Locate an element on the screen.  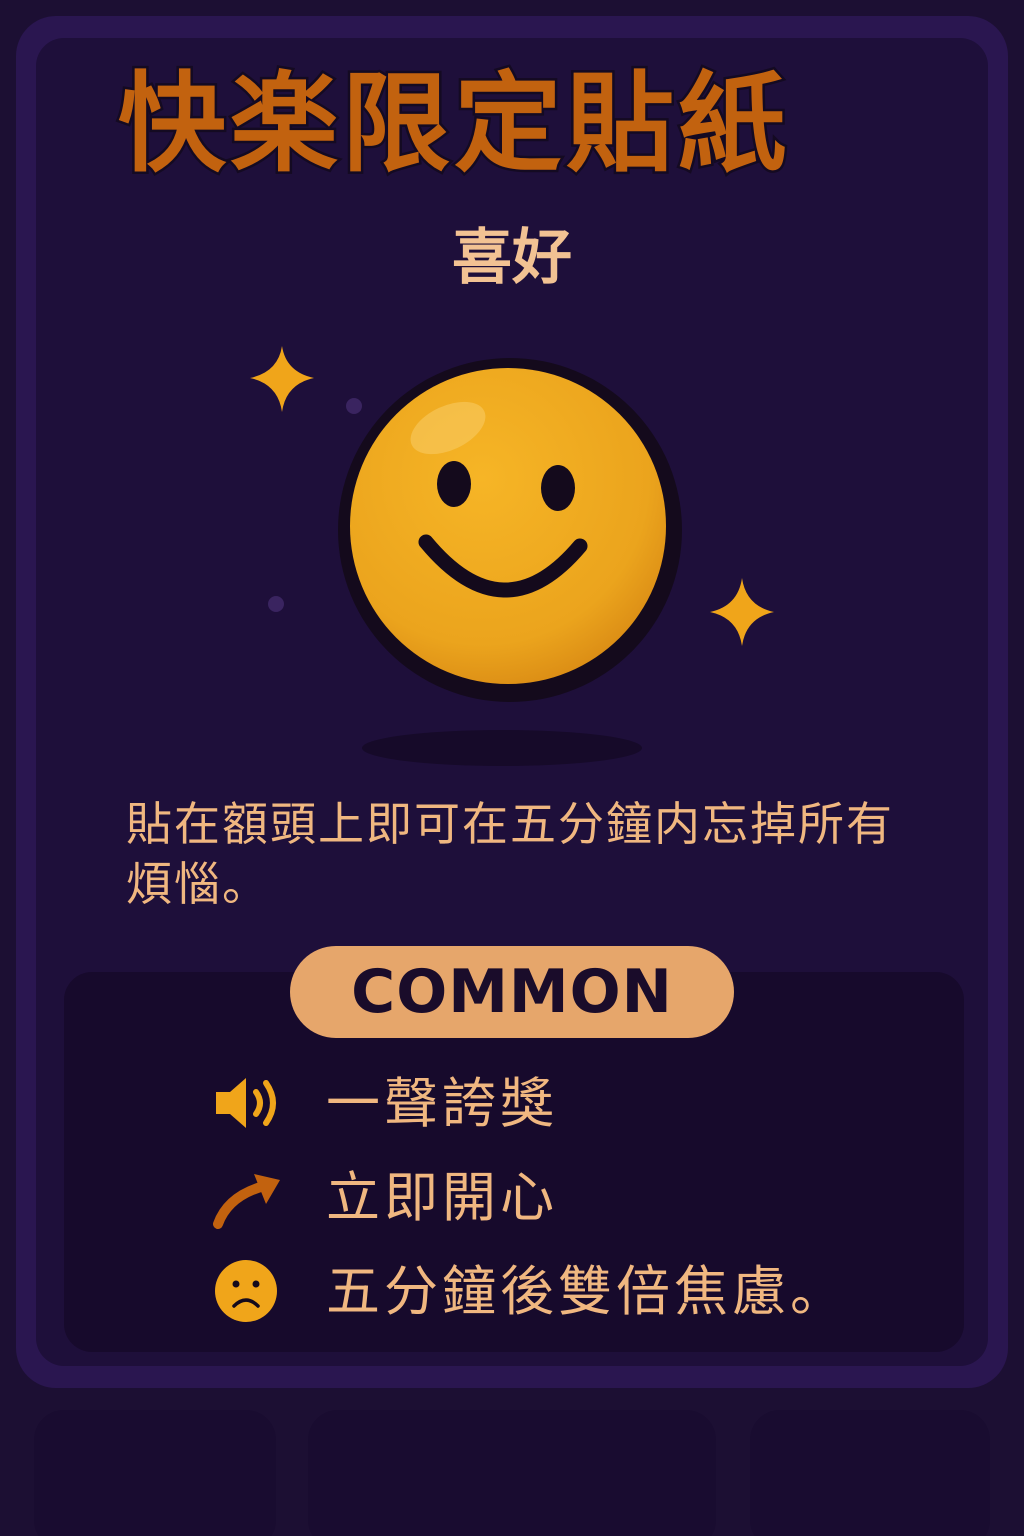
effect-row: 一聲誇獎 is located at coordinates (560, 1104).